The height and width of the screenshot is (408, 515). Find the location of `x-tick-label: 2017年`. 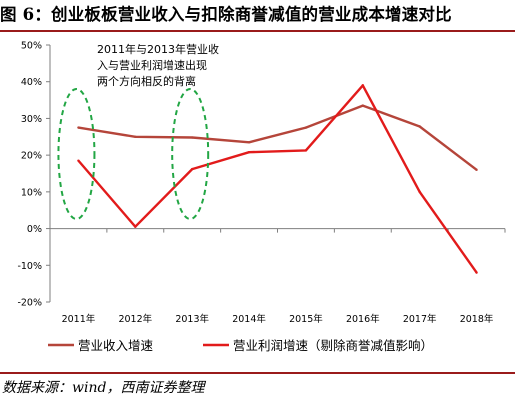

x-tick-label: 2017年 is located at coordinates (420, 319).